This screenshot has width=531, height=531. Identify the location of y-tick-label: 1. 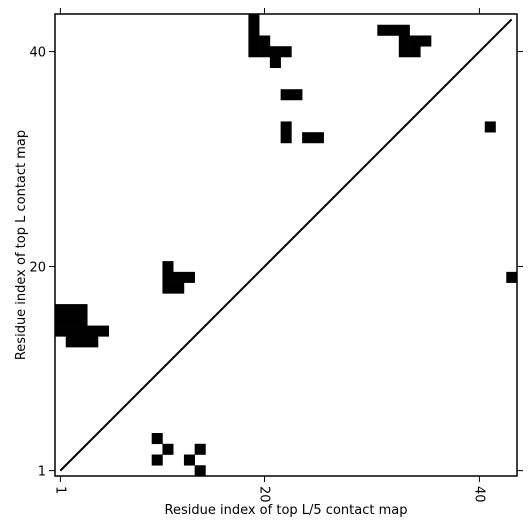
(42, 472).